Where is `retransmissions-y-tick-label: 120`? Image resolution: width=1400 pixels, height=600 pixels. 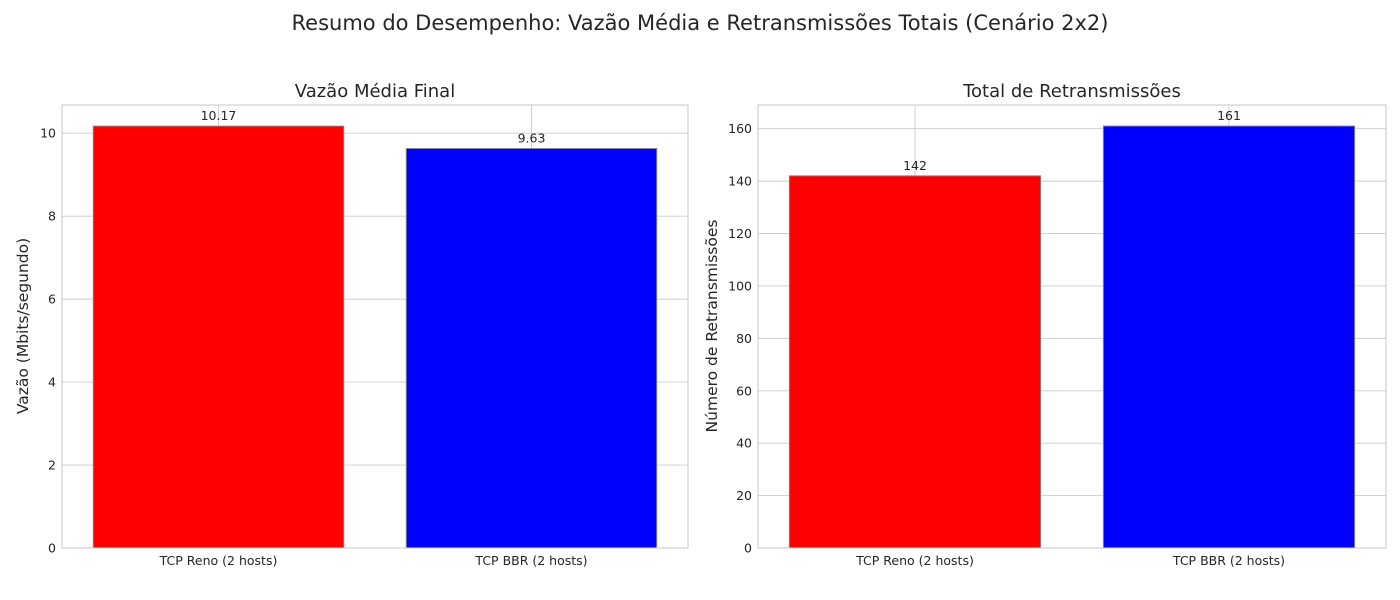
retransmissions-y-tick-label: 120 is located at coordinates (740, 233).